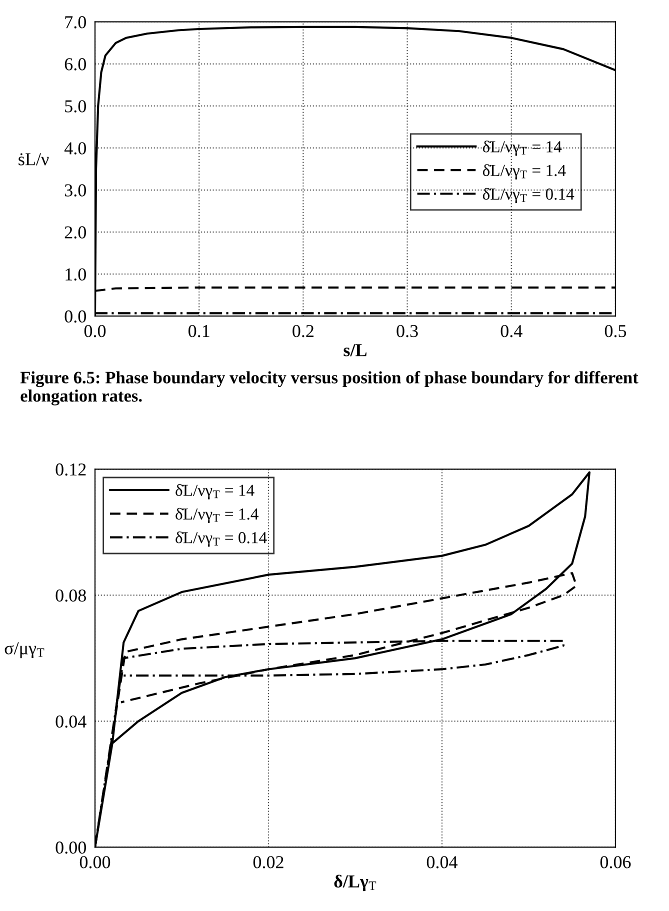 Image resolution: width=669 pixels, height=911 pixels. What do you see at coordinates (24, 650) in the screenshot?
I see `y-axis-title: σ/μγ$_{T}$` at bounding box center [24, 650].